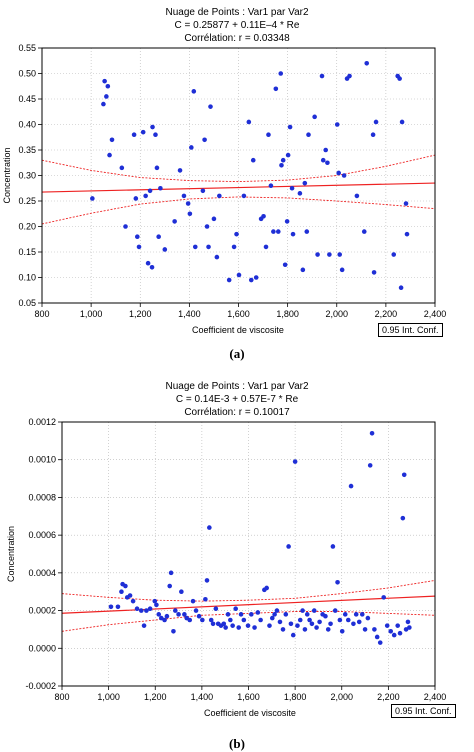 This screenshot has width=474, height=752. What do you see at coordinates (336, 314) in the screenshot?
I see `x-tick-label: 2,000` at bounding box center [336, 314].